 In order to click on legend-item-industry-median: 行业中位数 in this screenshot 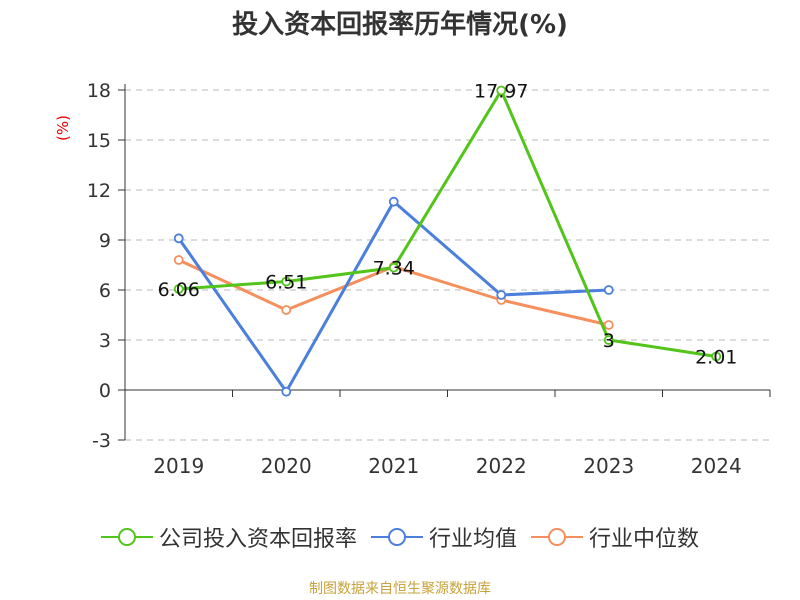, I will do `click(615, 537)`.